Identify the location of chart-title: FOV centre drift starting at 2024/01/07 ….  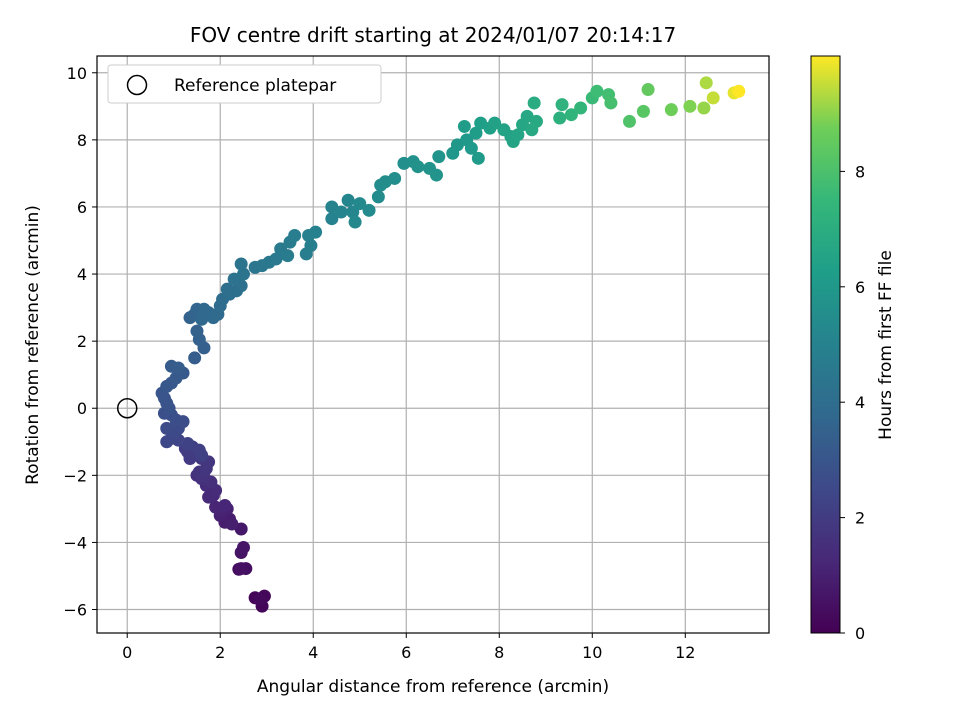
(433, 35).